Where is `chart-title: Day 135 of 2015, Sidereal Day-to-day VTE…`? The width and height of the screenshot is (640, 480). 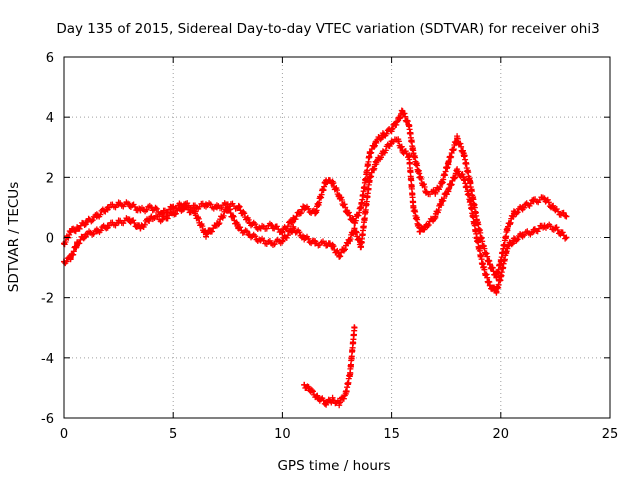 chart-title: Day 135 of 2015, Sidereal Day-to-day VTE… is located at coordinates (327, 29).